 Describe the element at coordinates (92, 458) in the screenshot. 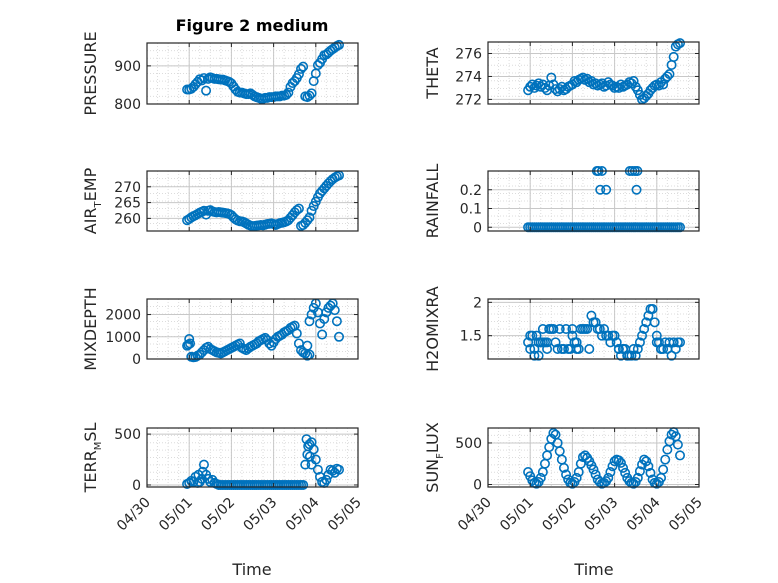

I see `y-axis-label: TERRMSL` at that location.